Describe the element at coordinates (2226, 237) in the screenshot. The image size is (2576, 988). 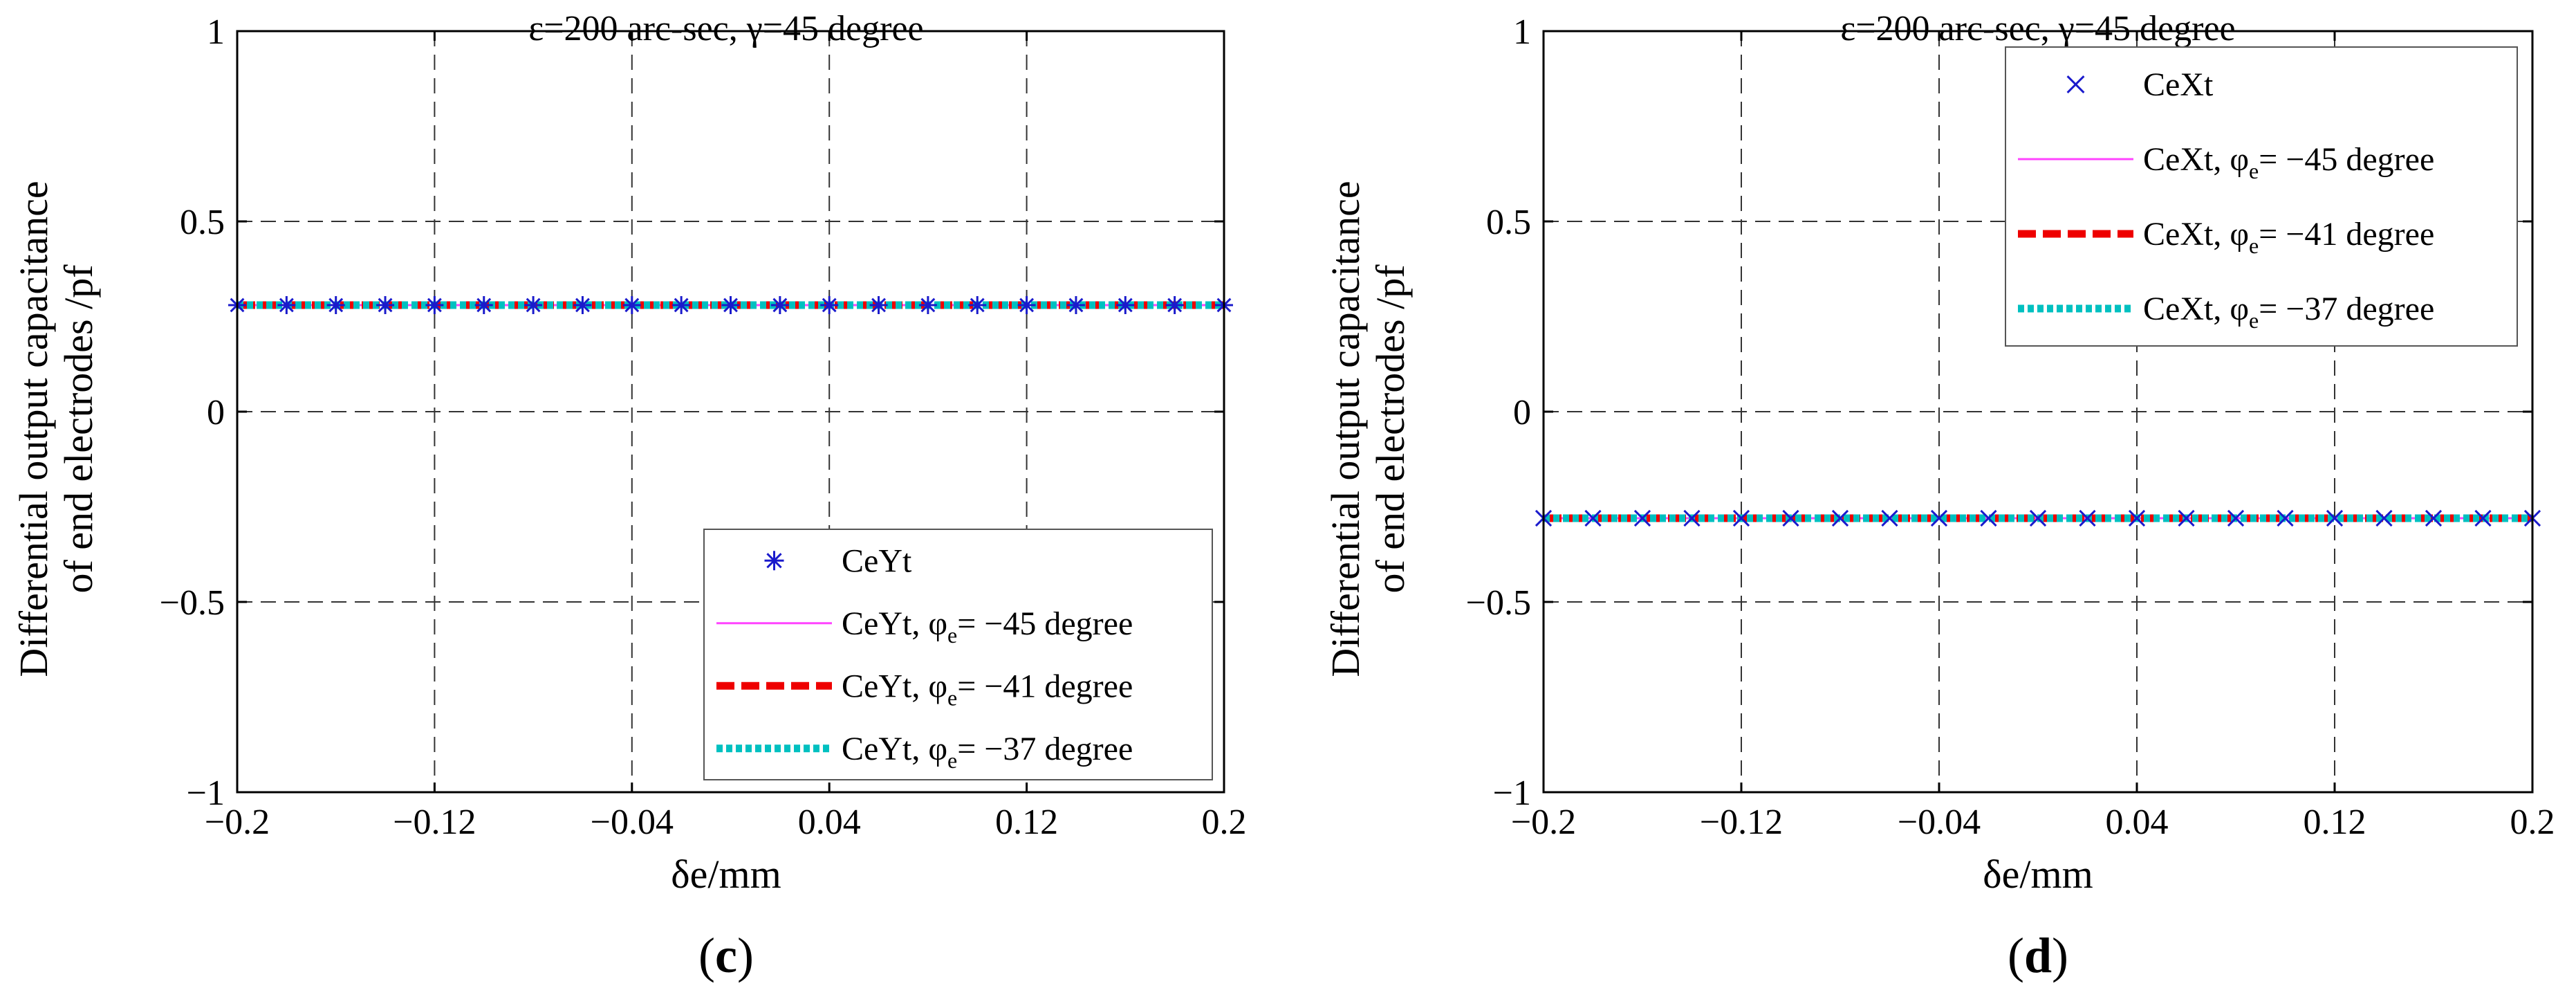
I see `legend-item: CeXt, φe= −41 degree` at that location.